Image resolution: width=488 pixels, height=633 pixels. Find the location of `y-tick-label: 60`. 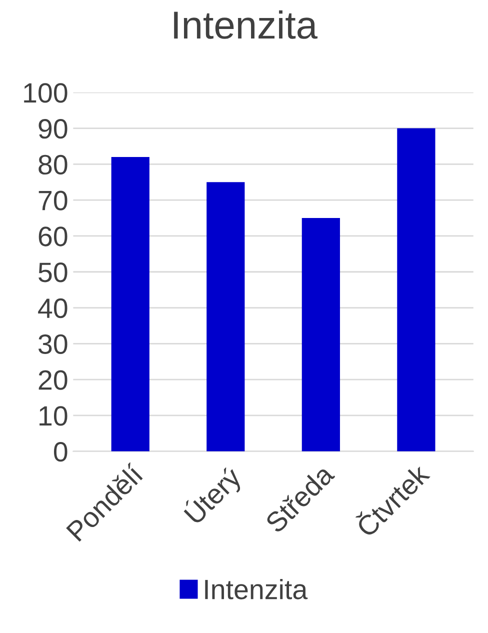

y-tick-label: 60 is located at coordinates (53, 236).